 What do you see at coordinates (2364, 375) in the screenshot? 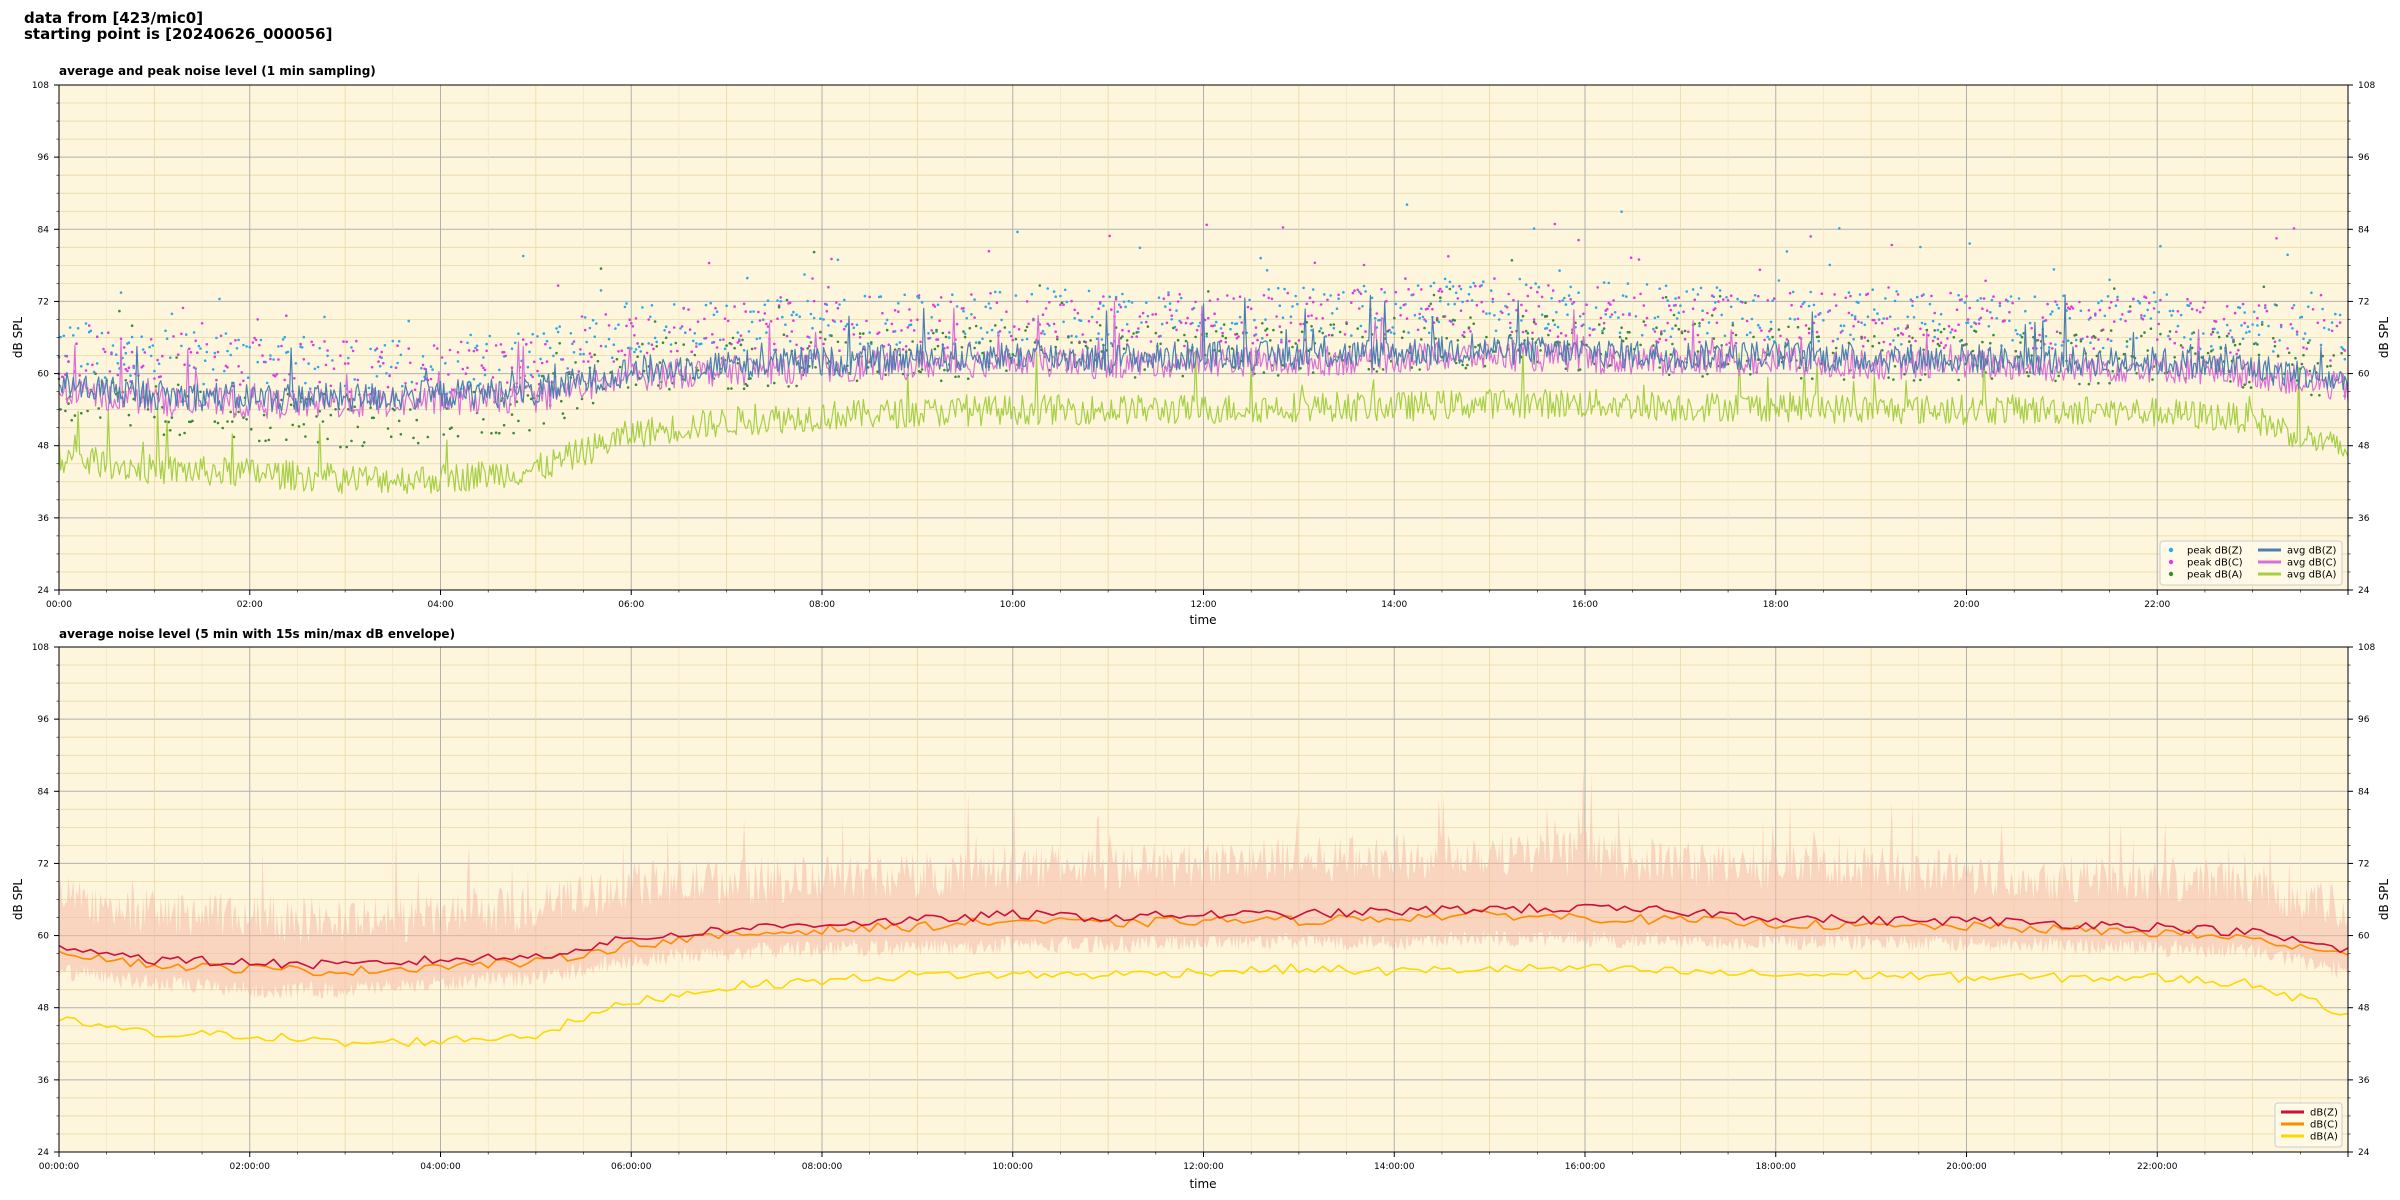
I see `y-tick-label-right: 60` at bounding box center [2364, 375].